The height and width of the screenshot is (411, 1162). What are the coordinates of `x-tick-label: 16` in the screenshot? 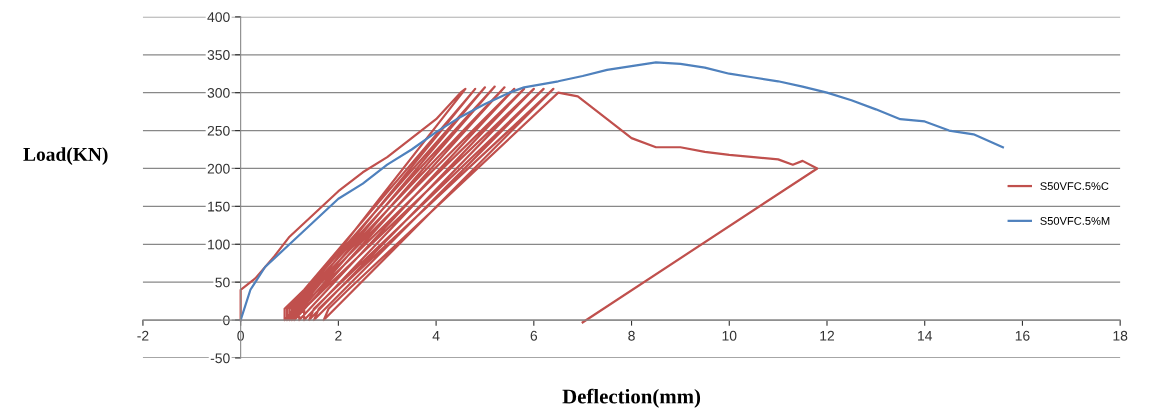 It's located at (1022, 335).